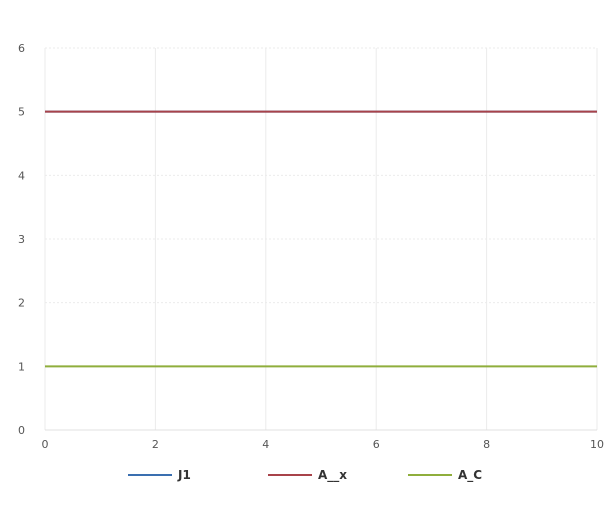 Image resolution: width=608 pixels, height=519 pixels. What do you see at coordinates (21, 239) in the screenshot?
I see `y-tick-label: 3` at bounding box center [21, 239].